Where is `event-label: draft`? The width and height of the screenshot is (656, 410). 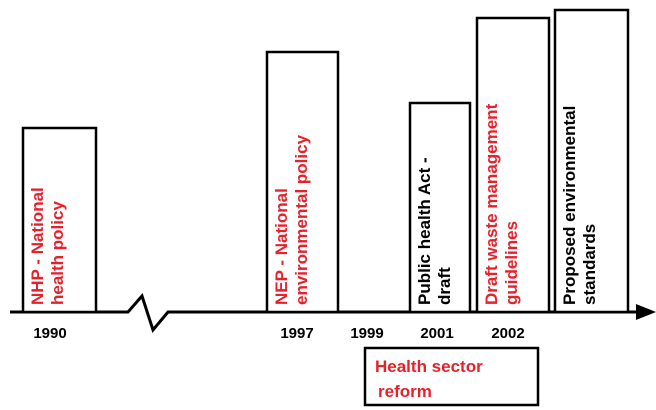 event-label: draft is located at coordinates (444, 286).